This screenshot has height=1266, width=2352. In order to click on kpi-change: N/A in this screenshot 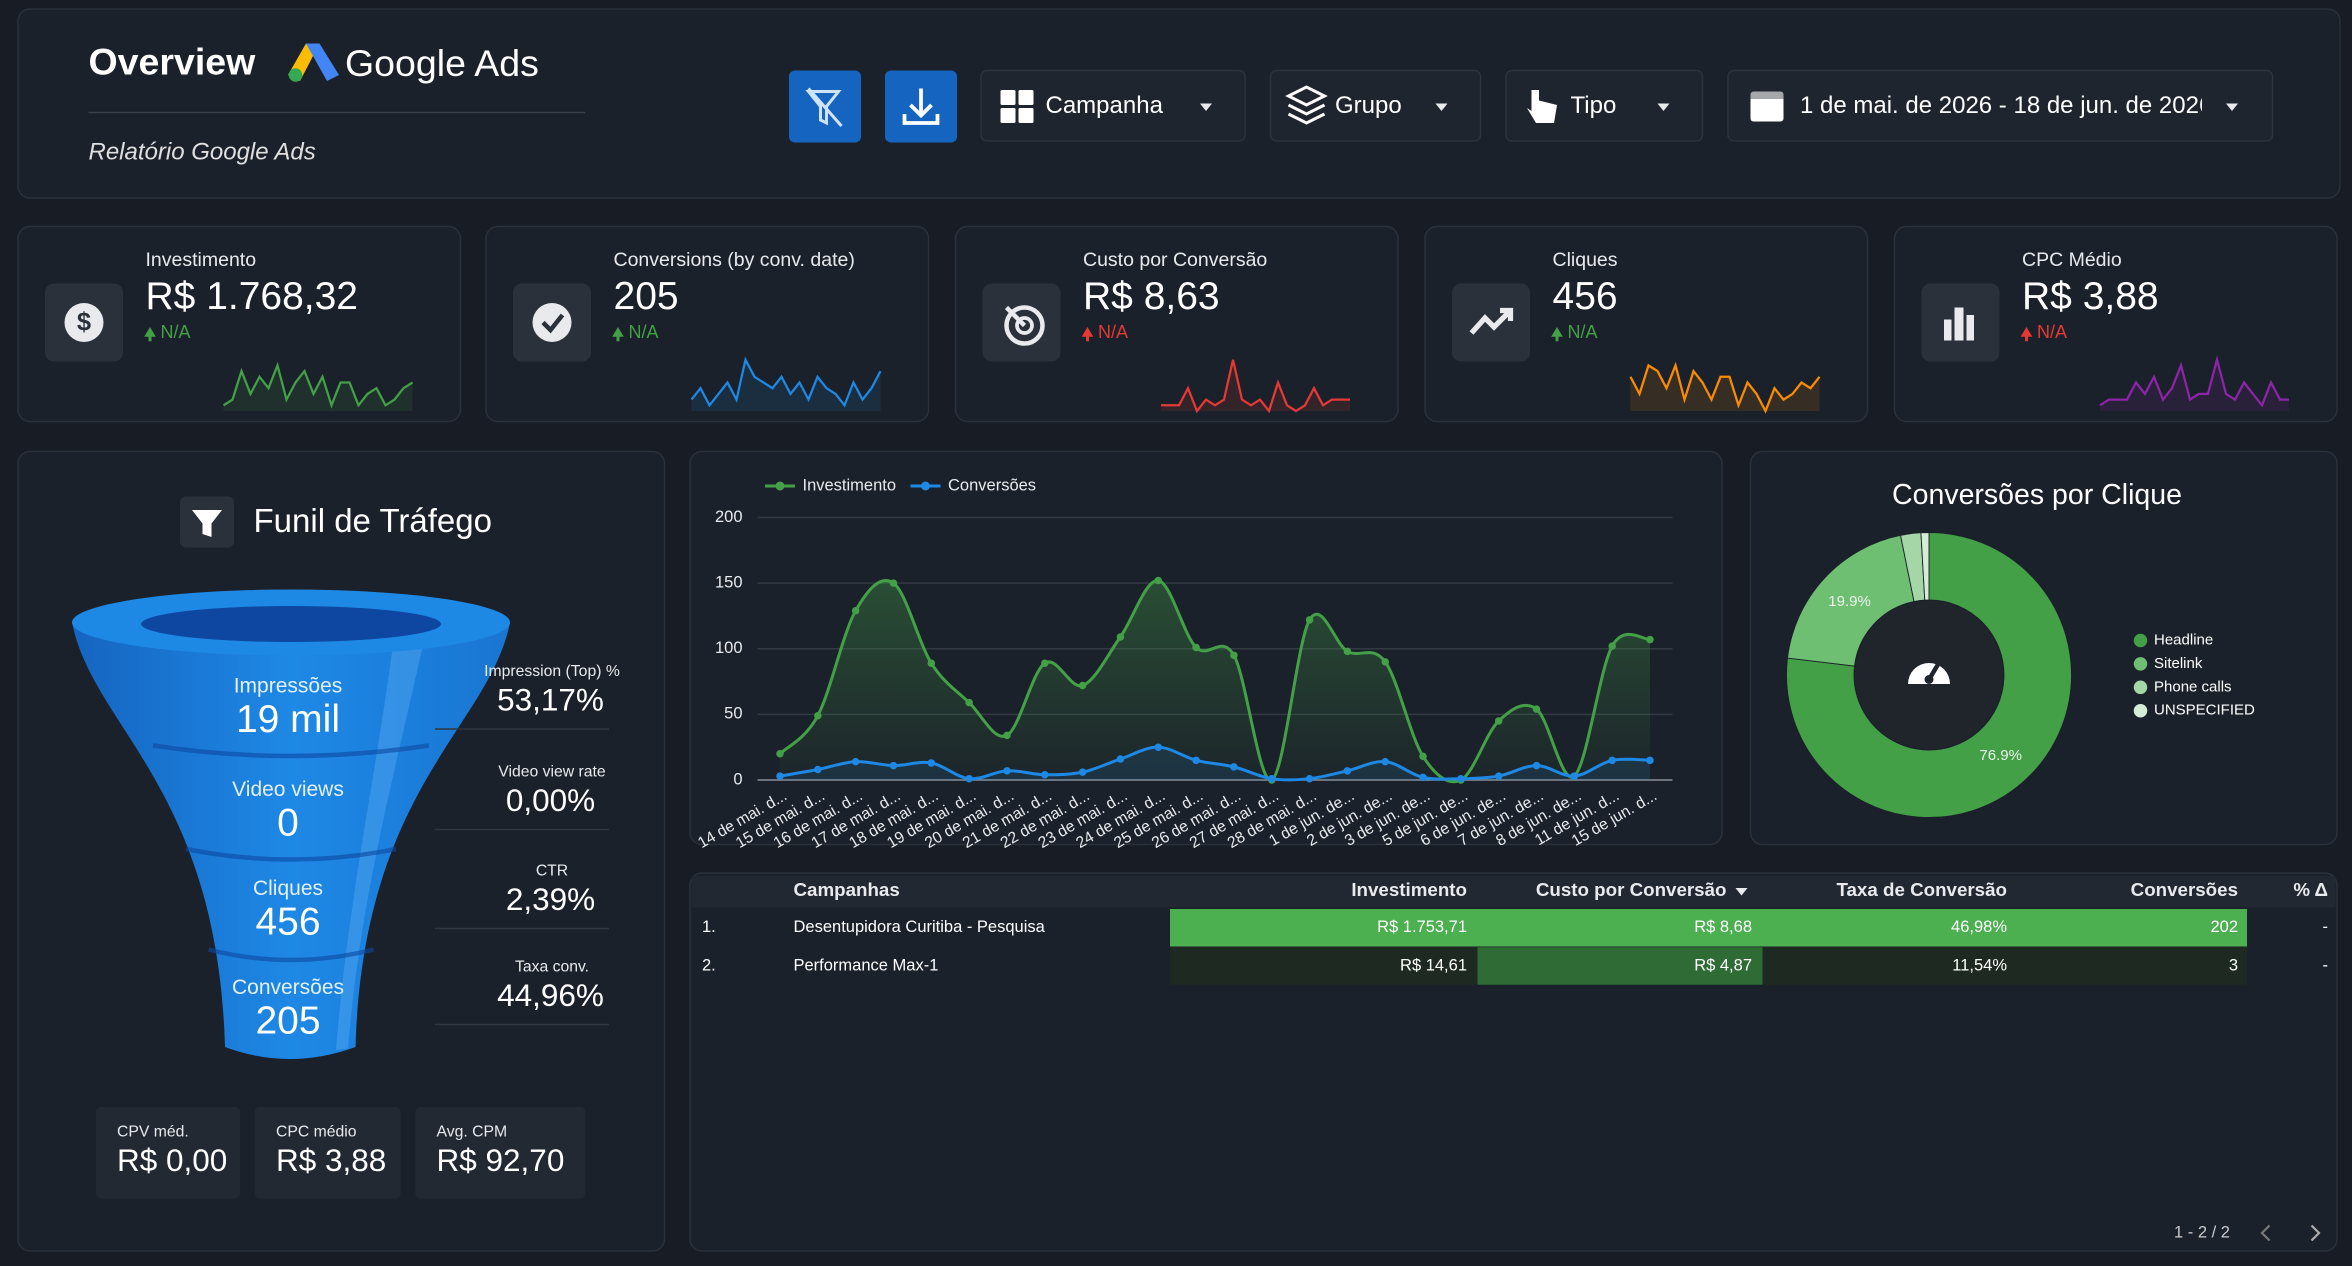, I will do `click(176, 332)`.